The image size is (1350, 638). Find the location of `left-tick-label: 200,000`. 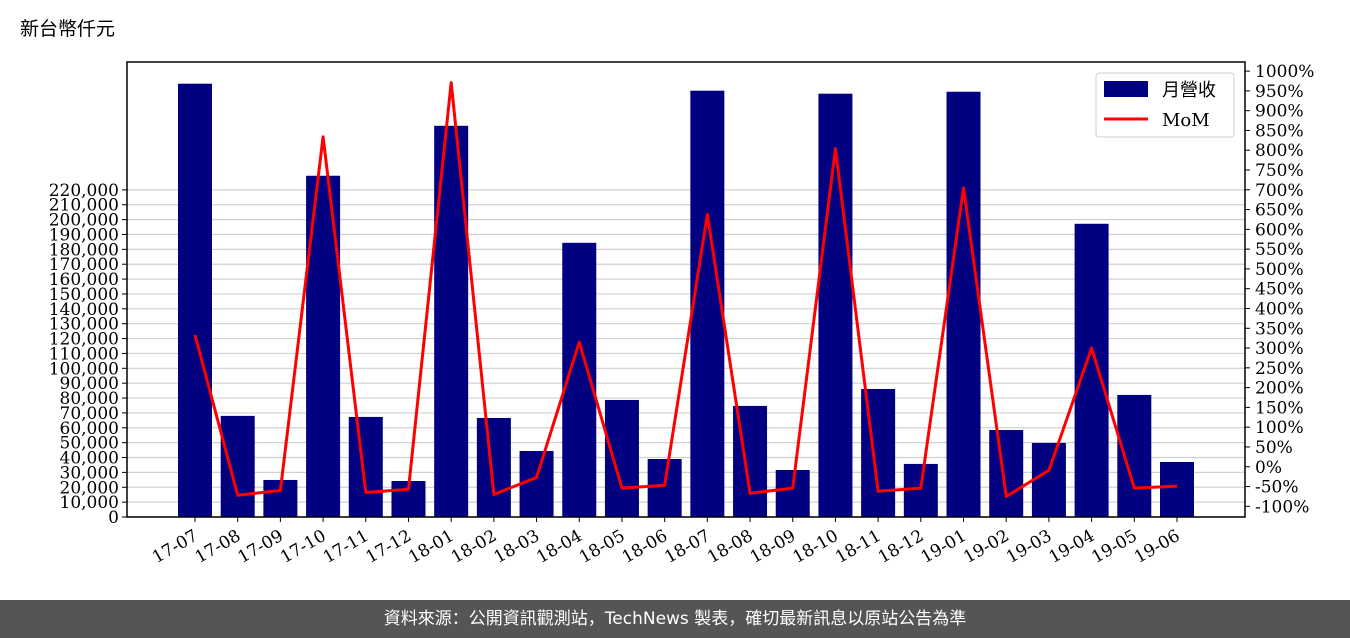

left-tick-label: 200,000 is located at coordinates (84, 221).